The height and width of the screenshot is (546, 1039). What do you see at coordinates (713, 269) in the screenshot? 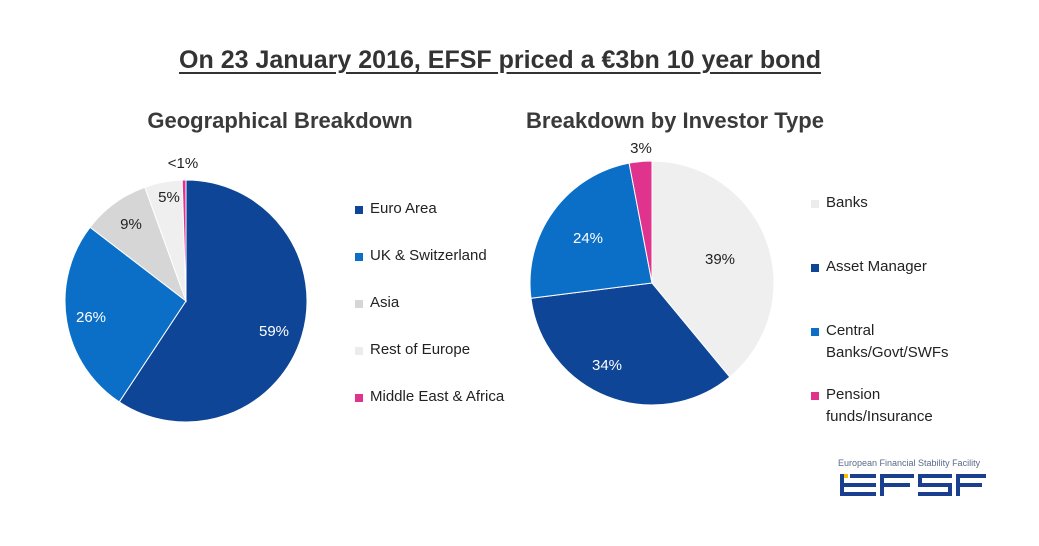
I see `investor-slice-banks` at bounding box center [713, 269].